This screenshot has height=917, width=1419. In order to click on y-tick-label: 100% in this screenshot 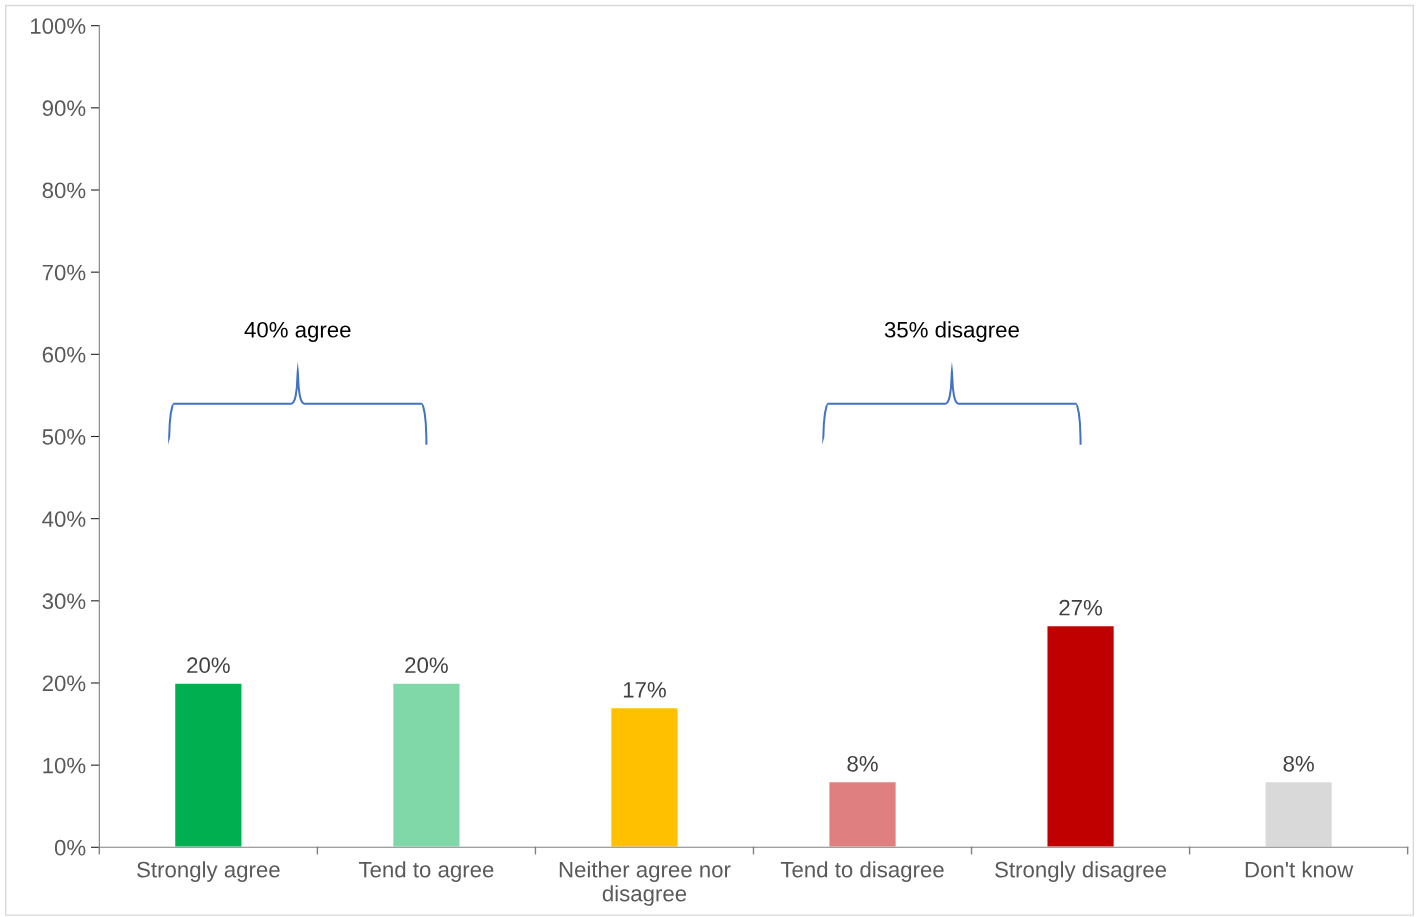, I will do `click(58, 26)`.